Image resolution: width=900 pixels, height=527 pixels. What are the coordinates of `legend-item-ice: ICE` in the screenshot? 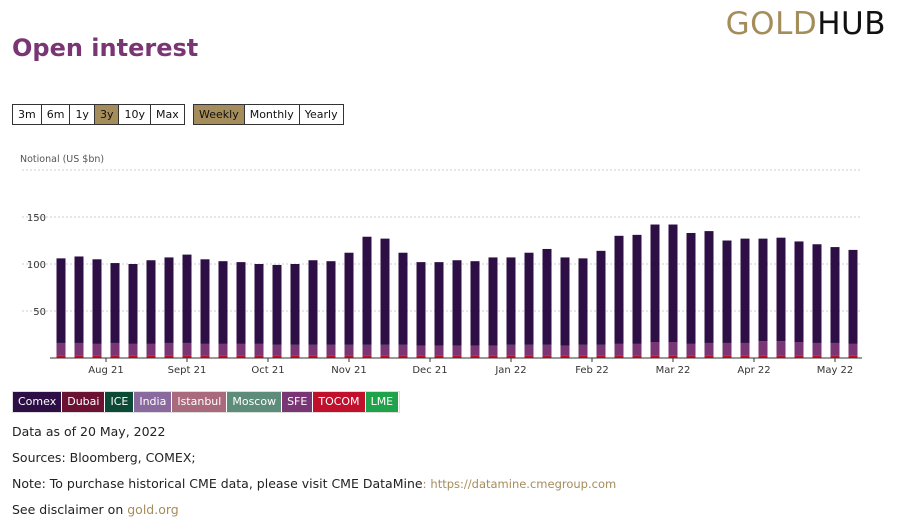 It's located at (119, 402).